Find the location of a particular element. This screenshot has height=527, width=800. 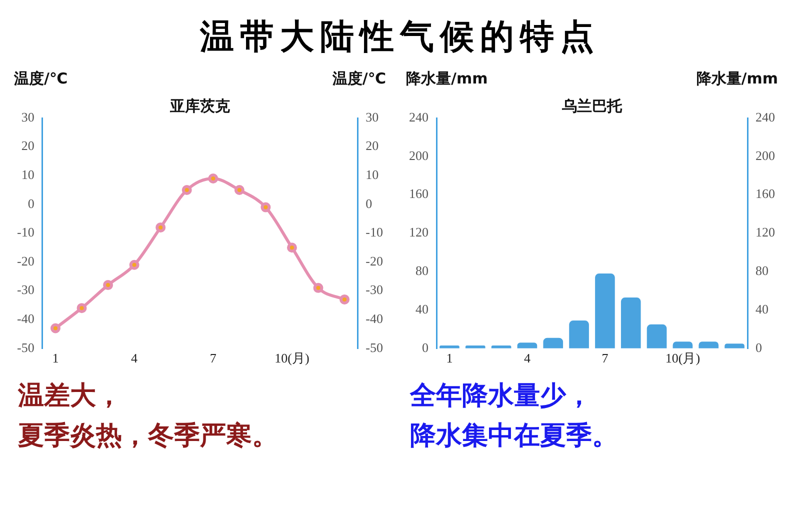

y-tick-label: 120 is located at coordinates (418, 232).